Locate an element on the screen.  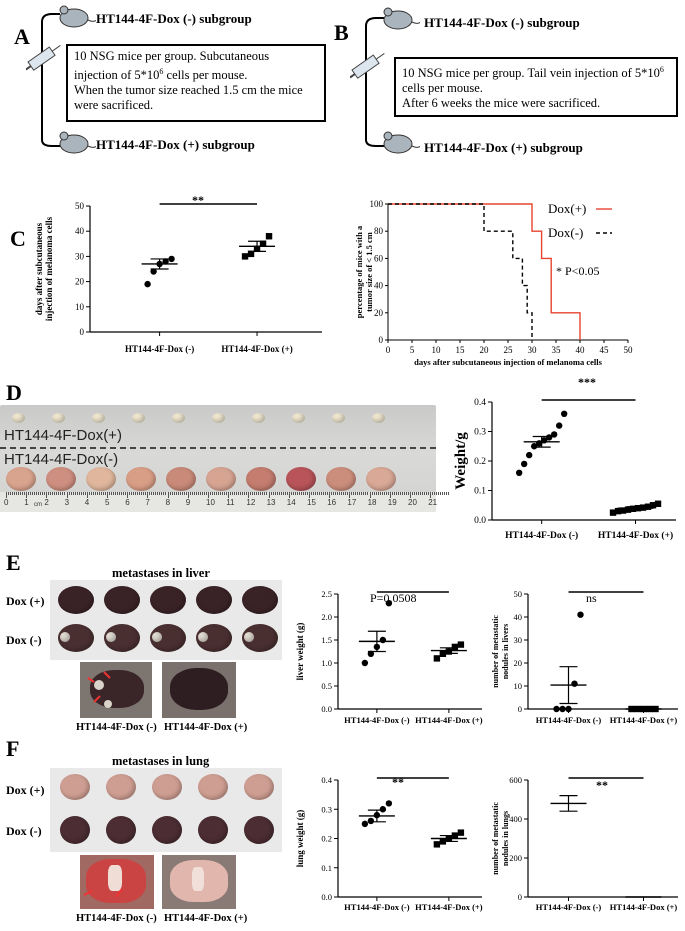
y-tick-label: 30 is located at coordinates (518, 640).